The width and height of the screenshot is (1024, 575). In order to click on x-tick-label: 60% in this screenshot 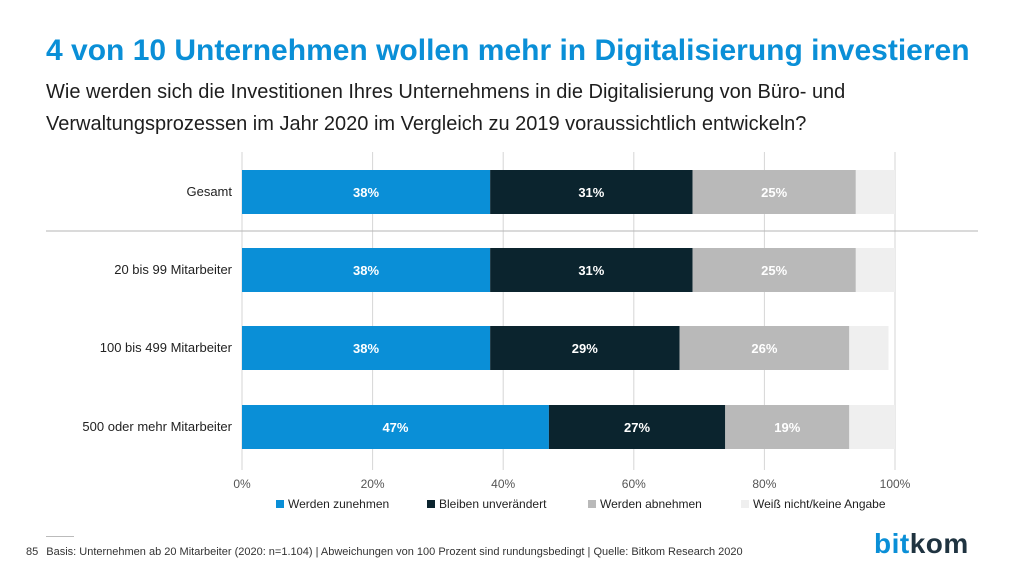, I will do `click(634, 484)`.